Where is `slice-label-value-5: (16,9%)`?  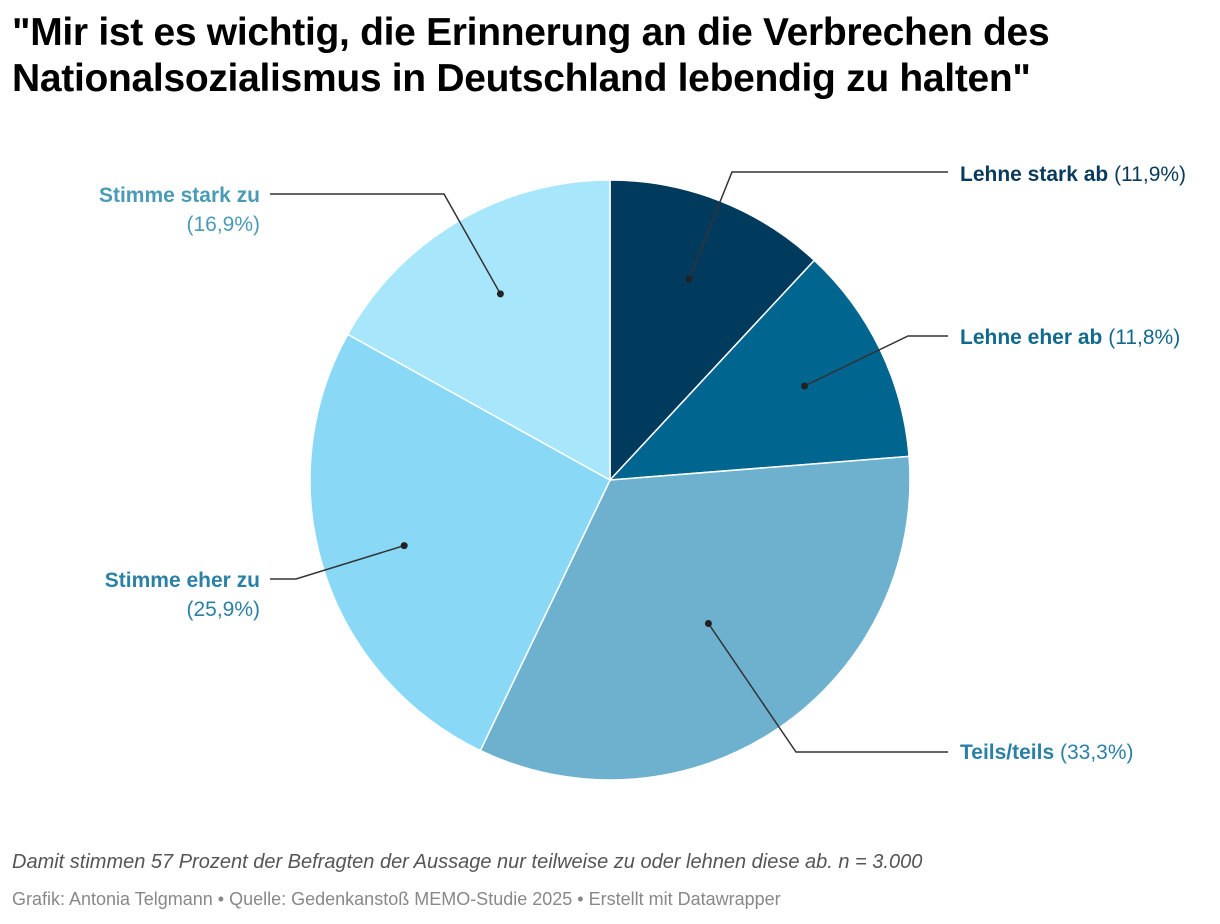 slice-label-value-5: (16,9%) is located at coordinates (223, 224).